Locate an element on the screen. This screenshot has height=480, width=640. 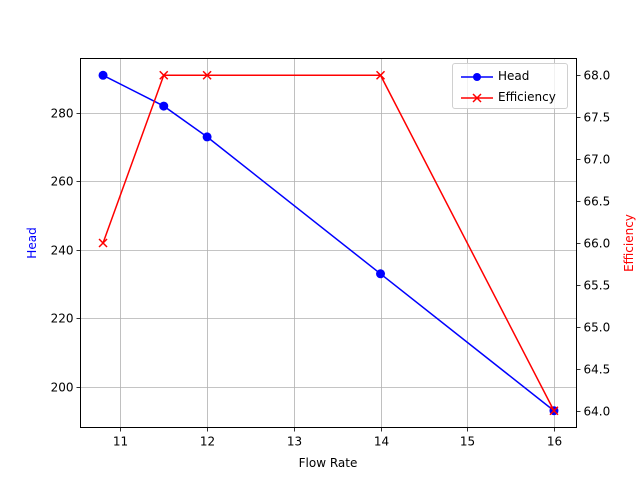
x-tick-label: 13 is located at coordinates (294, 442).